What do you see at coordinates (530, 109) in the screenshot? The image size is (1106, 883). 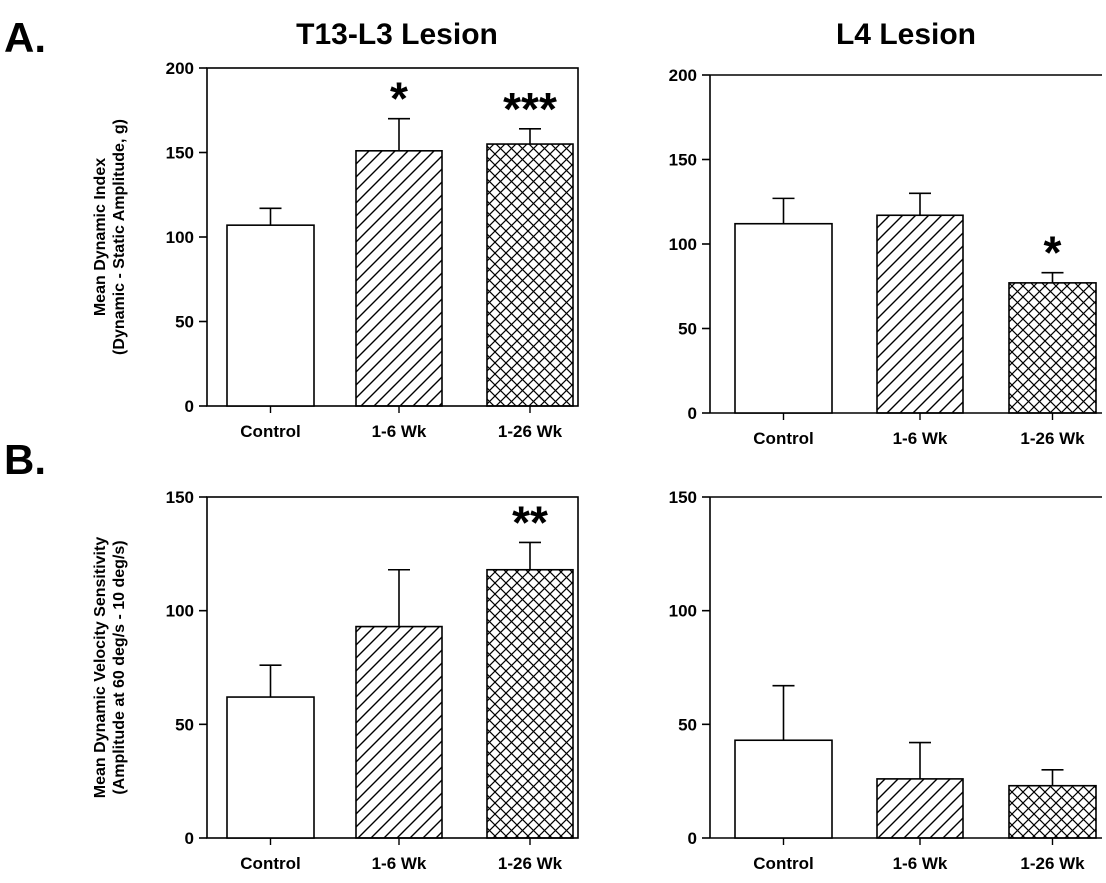 I see `significance-marker: ***` at bounding box center [530, 109].